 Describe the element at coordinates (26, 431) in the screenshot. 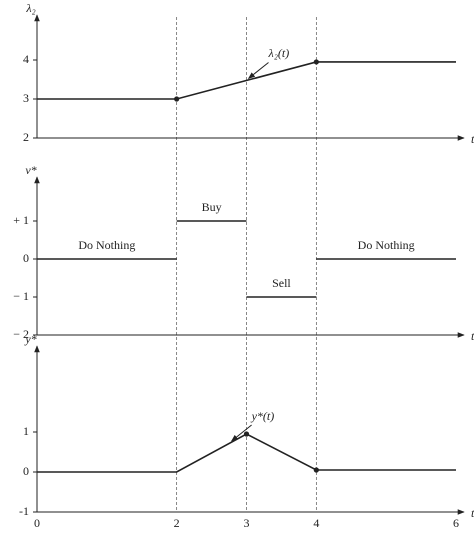

I see `y-tick-label: 1` at that location.